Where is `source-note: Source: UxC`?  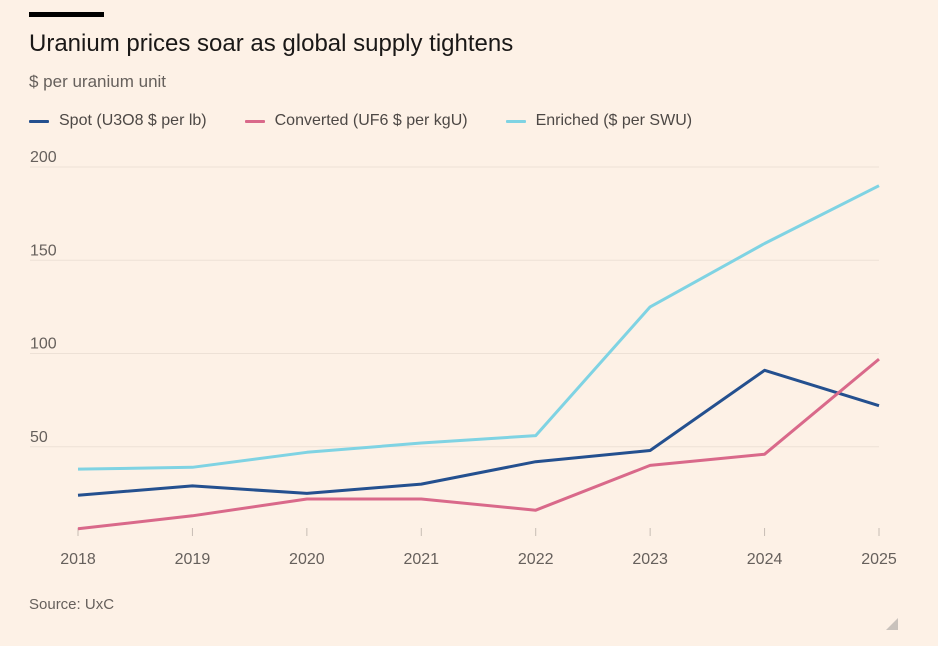
source-note: Source: UxC is located at coordinates (72, 604).